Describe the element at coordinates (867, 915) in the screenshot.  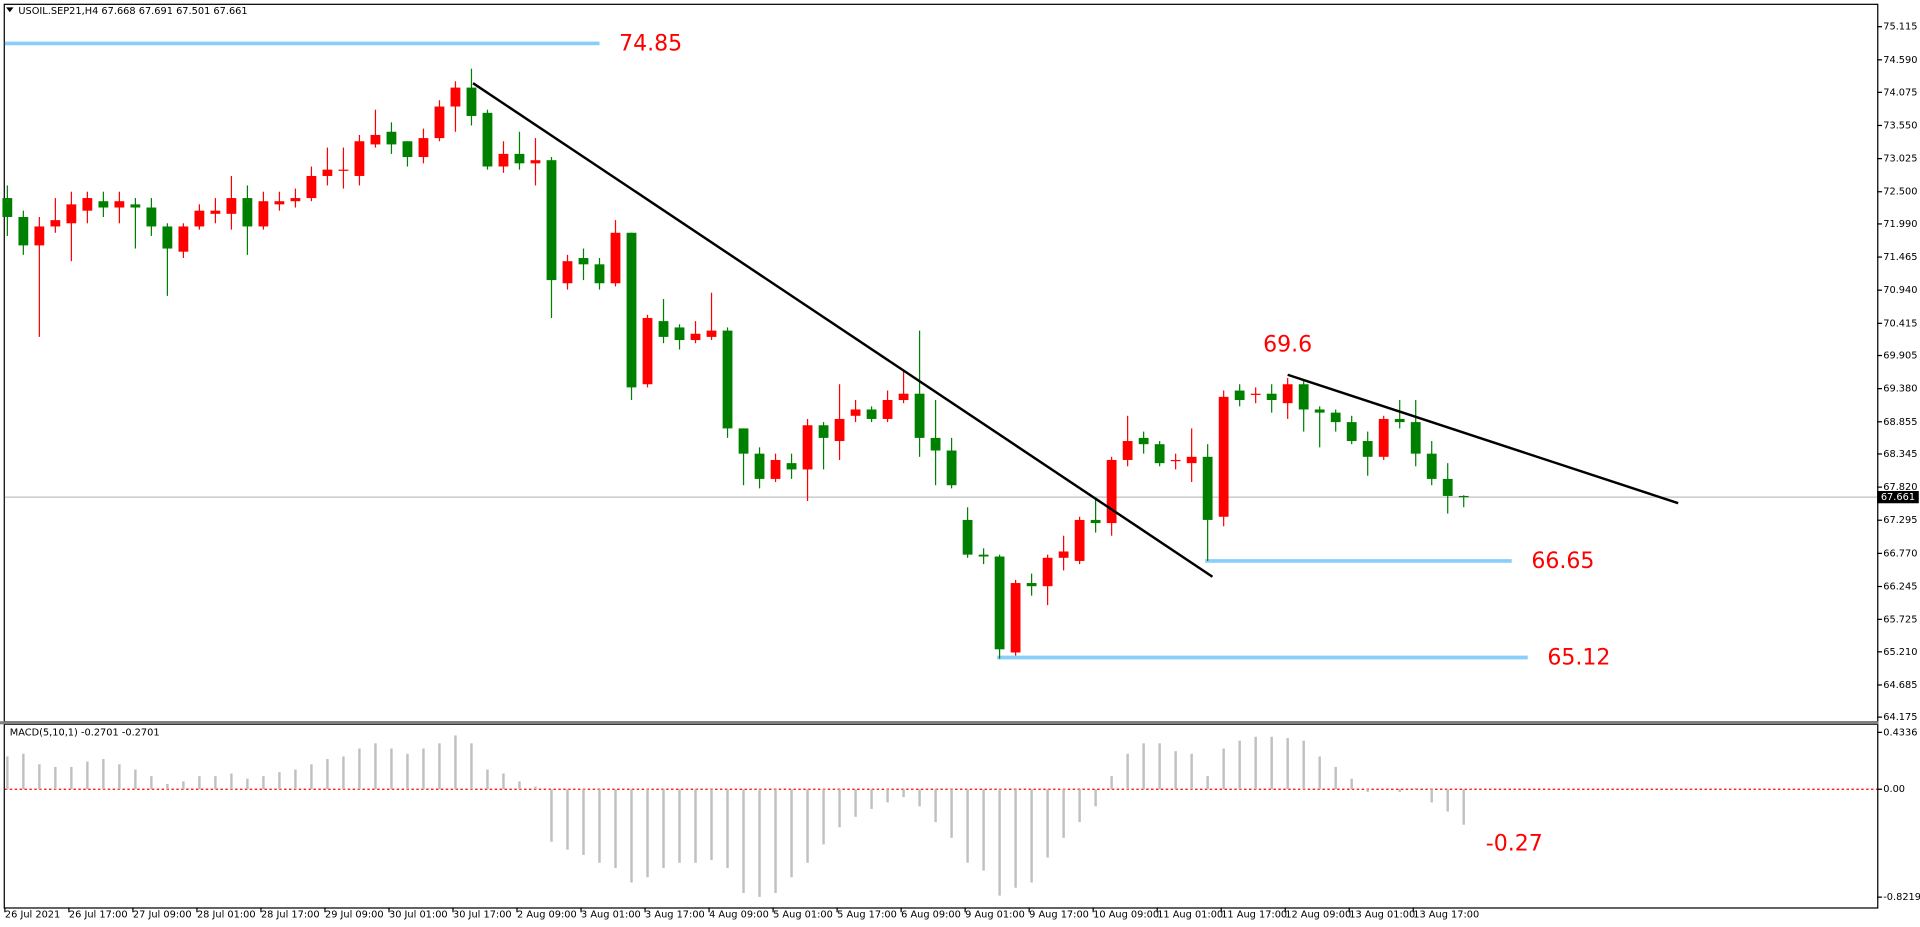
I see `x-tick-label: 5 Aug 17:00` at that location.